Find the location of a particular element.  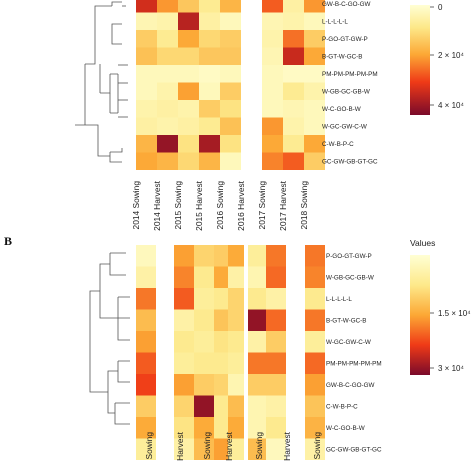

row-label: B-GT-W-GC-B is located at coordinates (346, 321).